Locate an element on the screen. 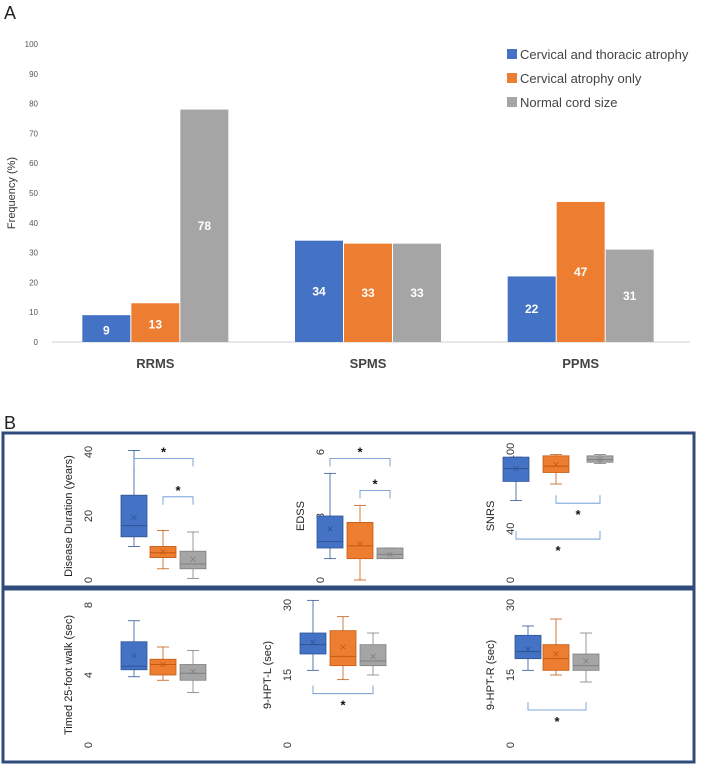  y-axis-title: 9-HPT-L (sec) is located at coordinates (268, 675).